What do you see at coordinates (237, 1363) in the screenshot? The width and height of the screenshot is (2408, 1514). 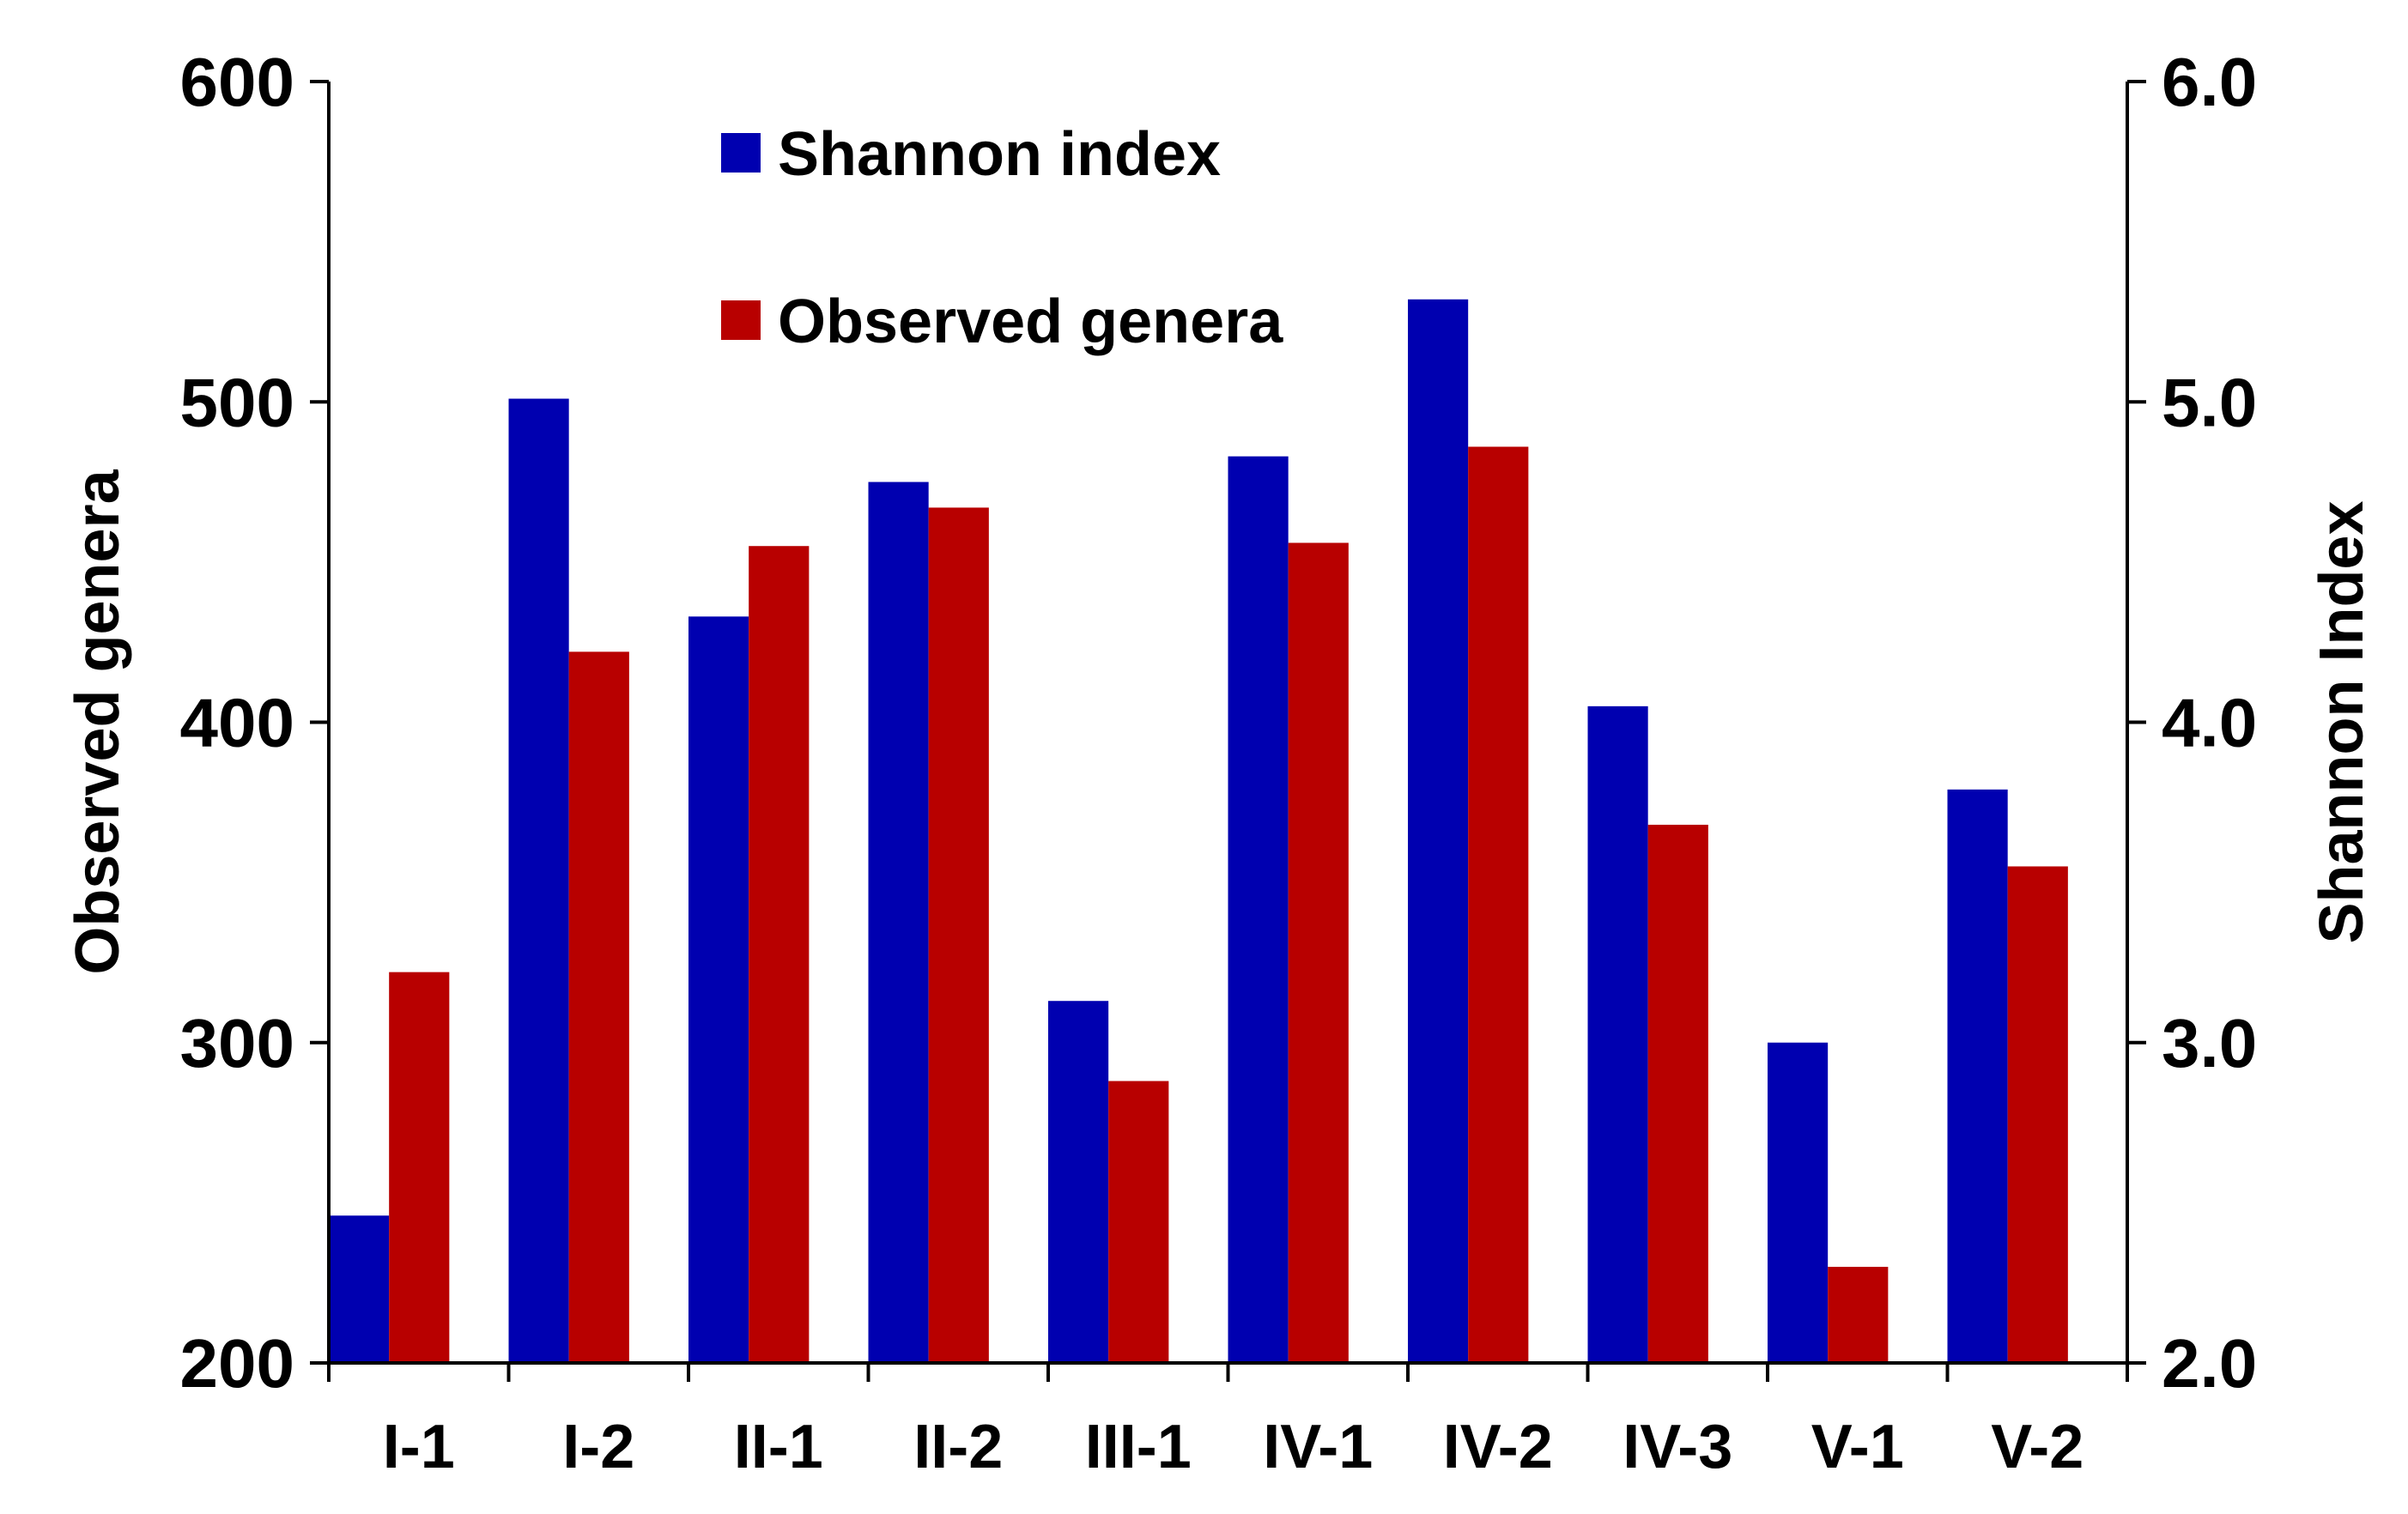 I see `y-tick-label-left-200: 200` at bounding box center [237, 1363].